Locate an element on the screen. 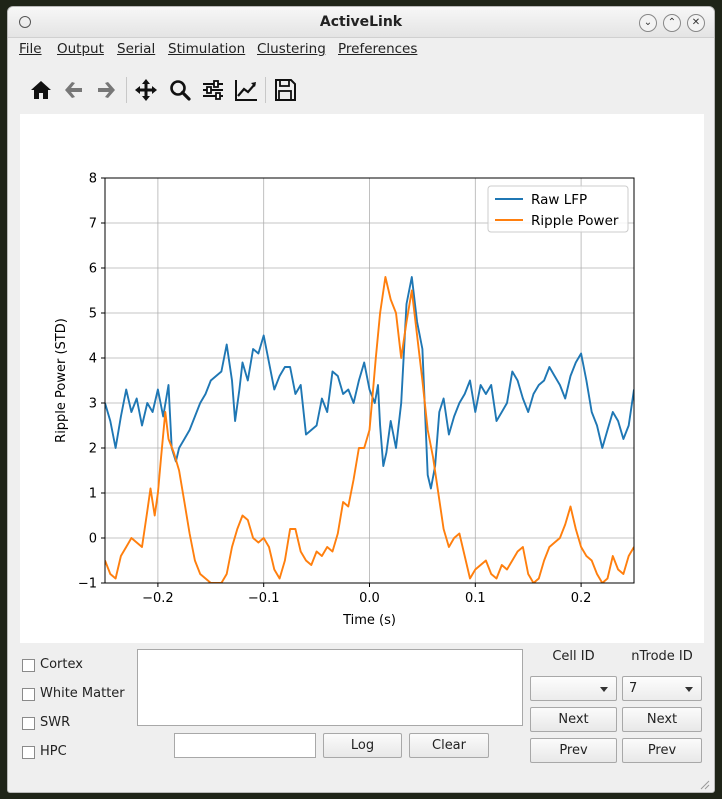 The image size is (722, 799). back-icon is located at coordinates (74, 90).